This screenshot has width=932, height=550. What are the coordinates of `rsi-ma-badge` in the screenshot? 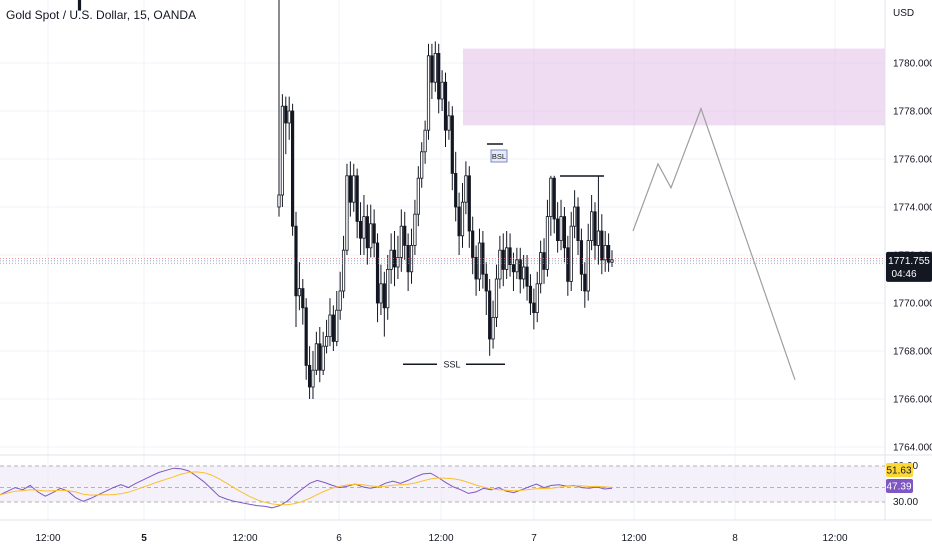 It's located at (899, 470).